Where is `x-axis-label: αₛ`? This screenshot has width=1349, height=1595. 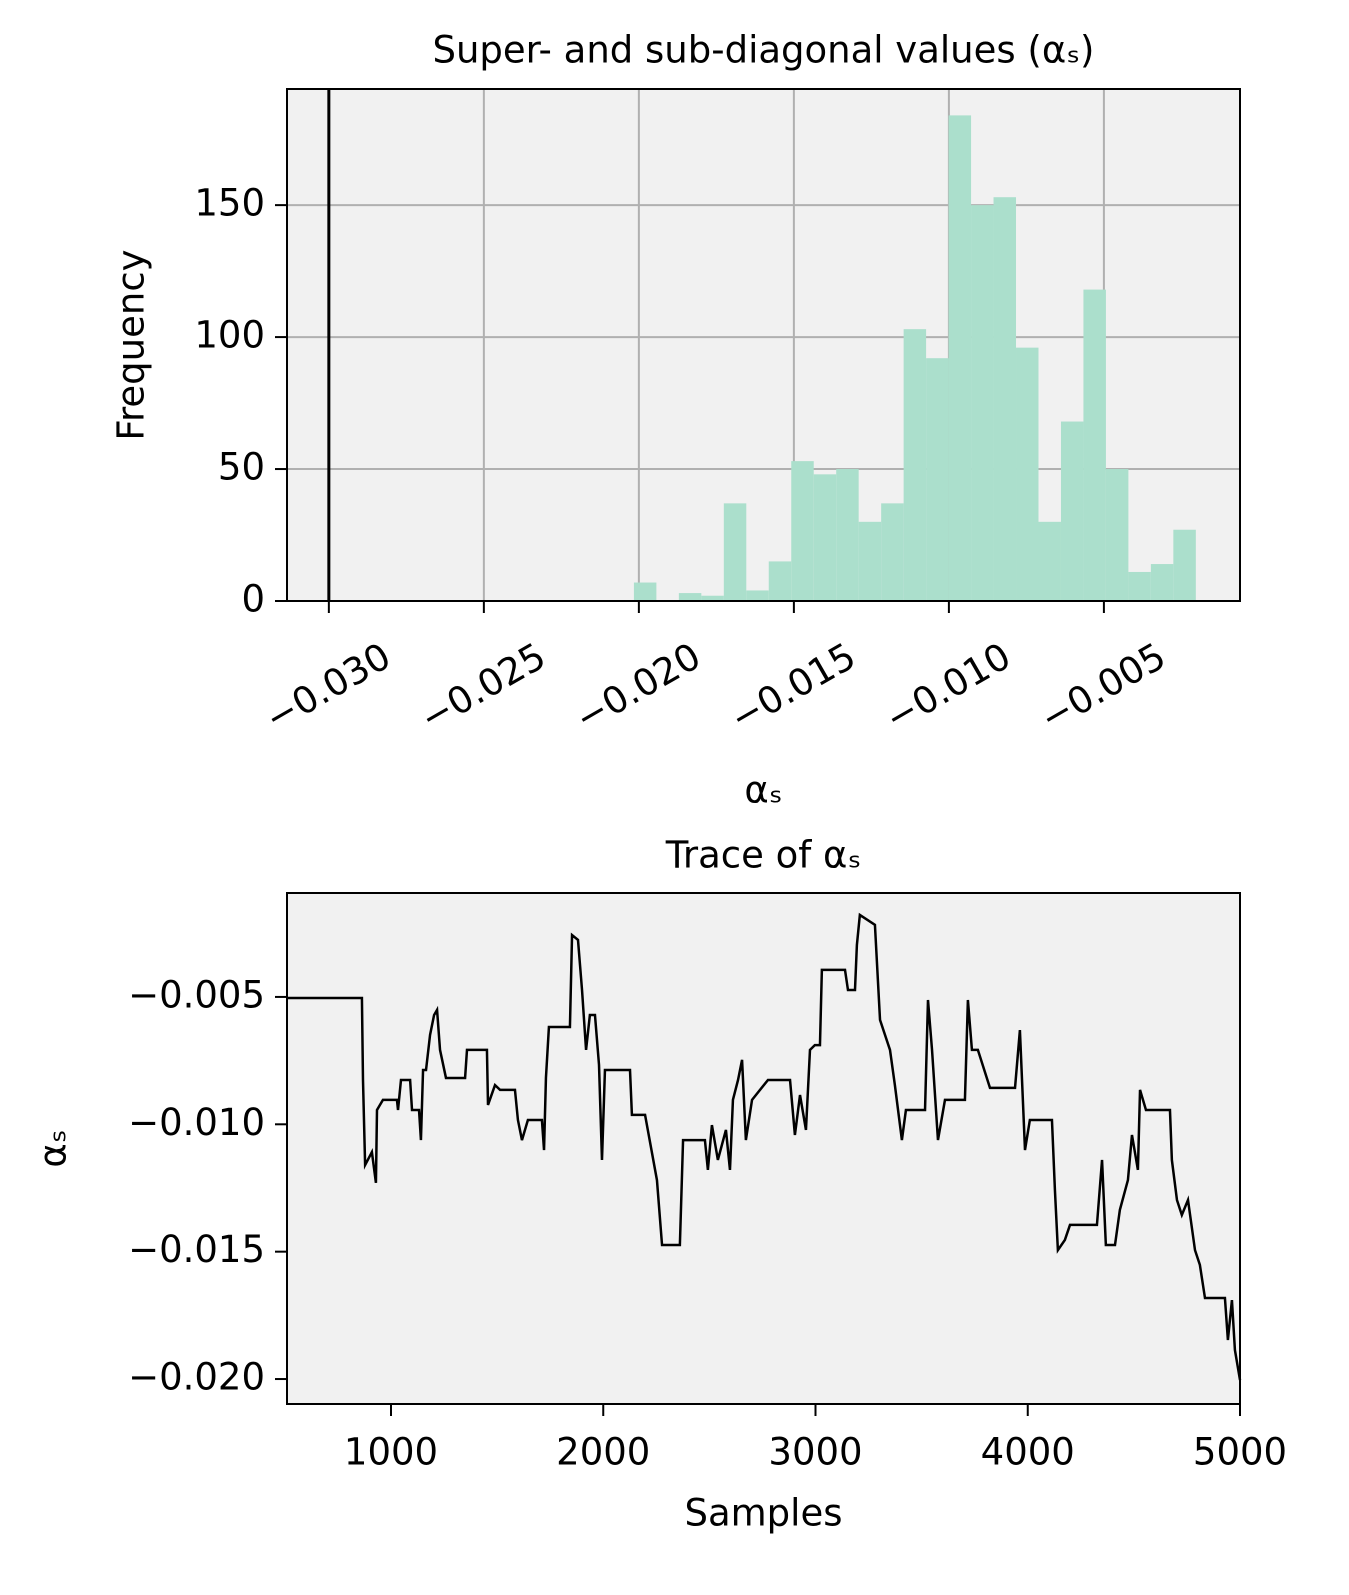
x-axis-label: αₛ is located at coordinates (763, 790).